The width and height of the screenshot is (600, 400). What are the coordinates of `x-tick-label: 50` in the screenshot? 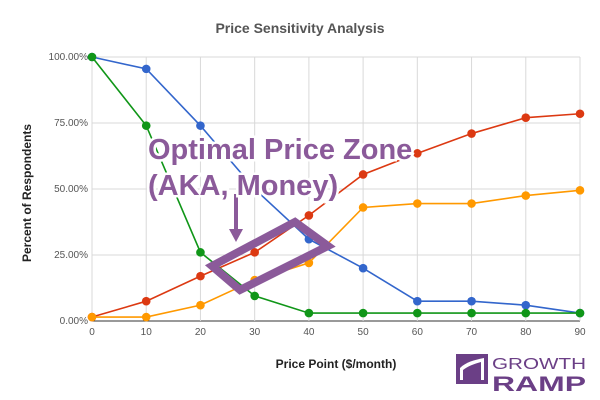 It's located at (364, 332).